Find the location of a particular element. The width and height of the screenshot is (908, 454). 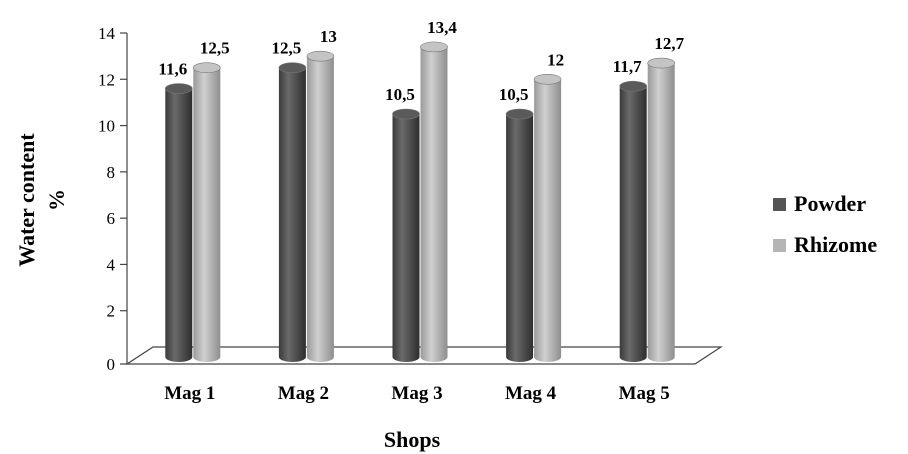

x-category-label: Mag 2 is located at coordinates (303, 393).